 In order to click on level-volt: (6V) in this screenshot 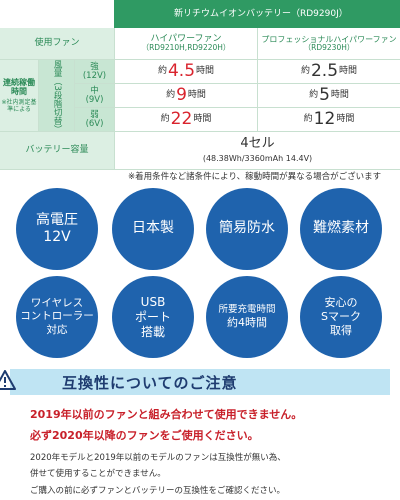, I will do `click(94, 123)`.